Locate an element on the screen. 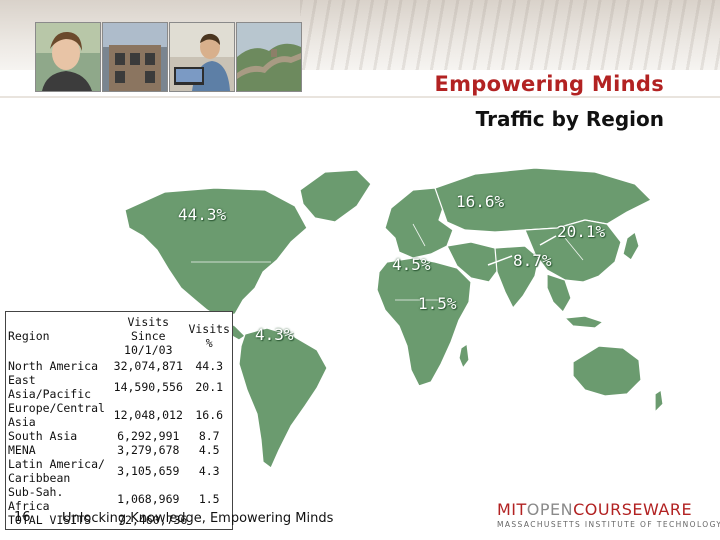 The height and width of the screenshot is (540, 720). cell-pct: 44.3 is located at coordinates (209, 366).